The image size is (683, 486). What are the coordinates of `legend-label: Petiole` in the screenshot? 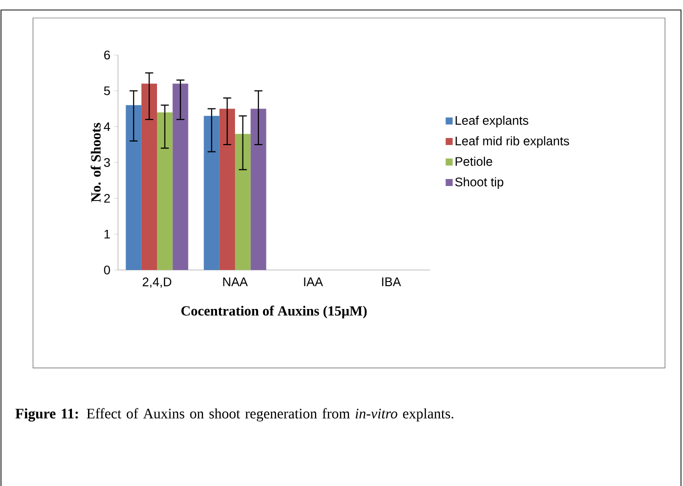 It's located at (474, 161).